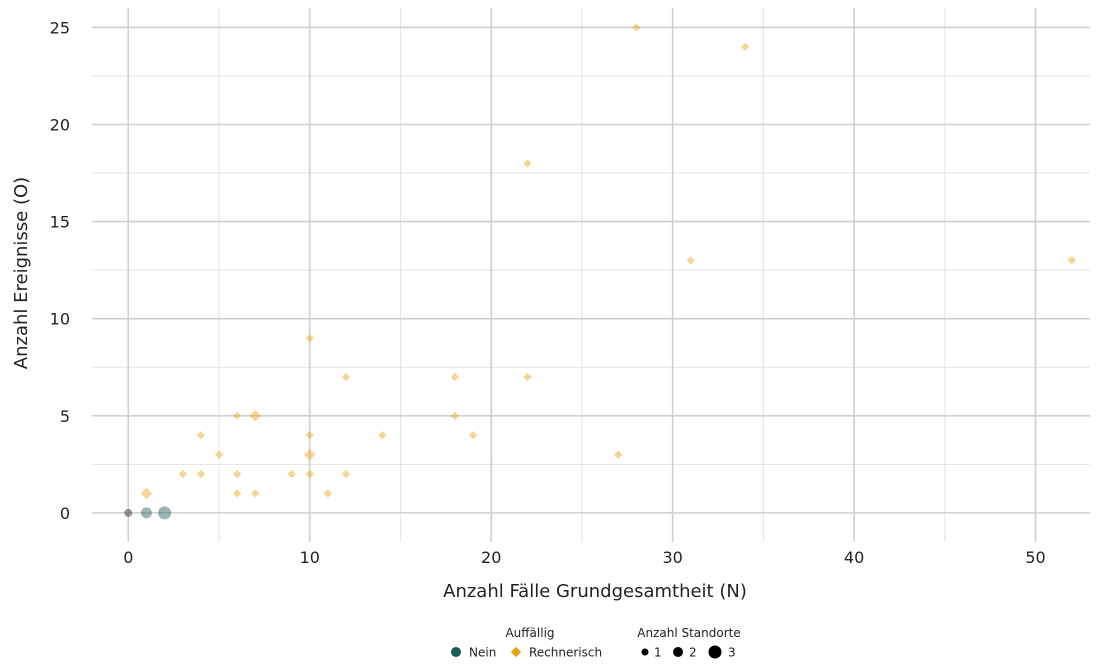 Image resolution: width=1104 pixels, height=664 pixels. What do you see at coordinates (693, 653) in the screenshot?
I see `legend-label: 2` at bounding box center [693, 653].